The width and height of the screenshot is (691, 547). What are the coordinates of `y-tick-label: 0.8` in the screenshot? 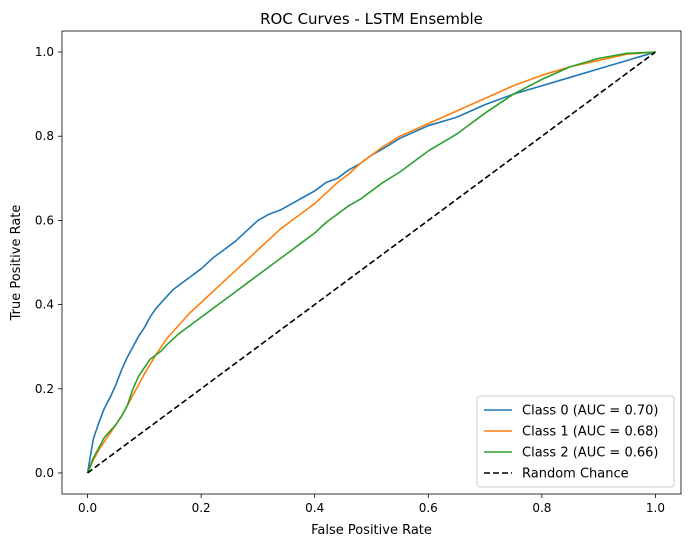 It's located at (44, 136).